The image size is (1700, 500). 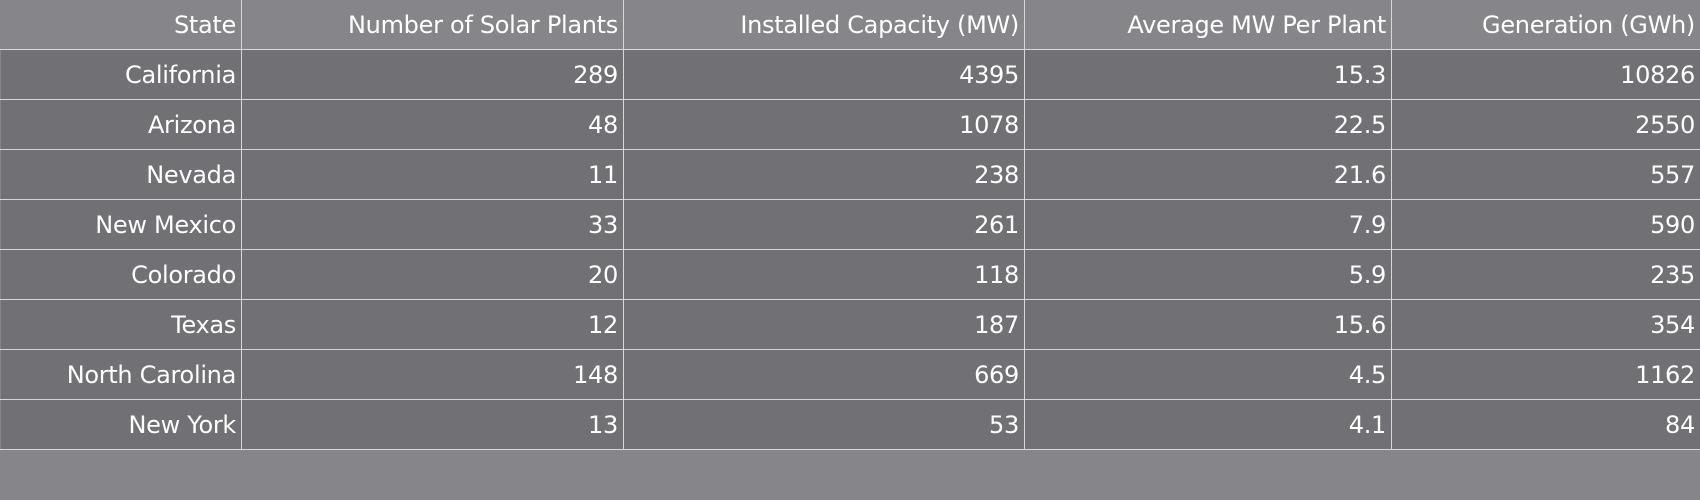 I want to click on cell-installed-capacity: 118, so click(x=824, y=274).